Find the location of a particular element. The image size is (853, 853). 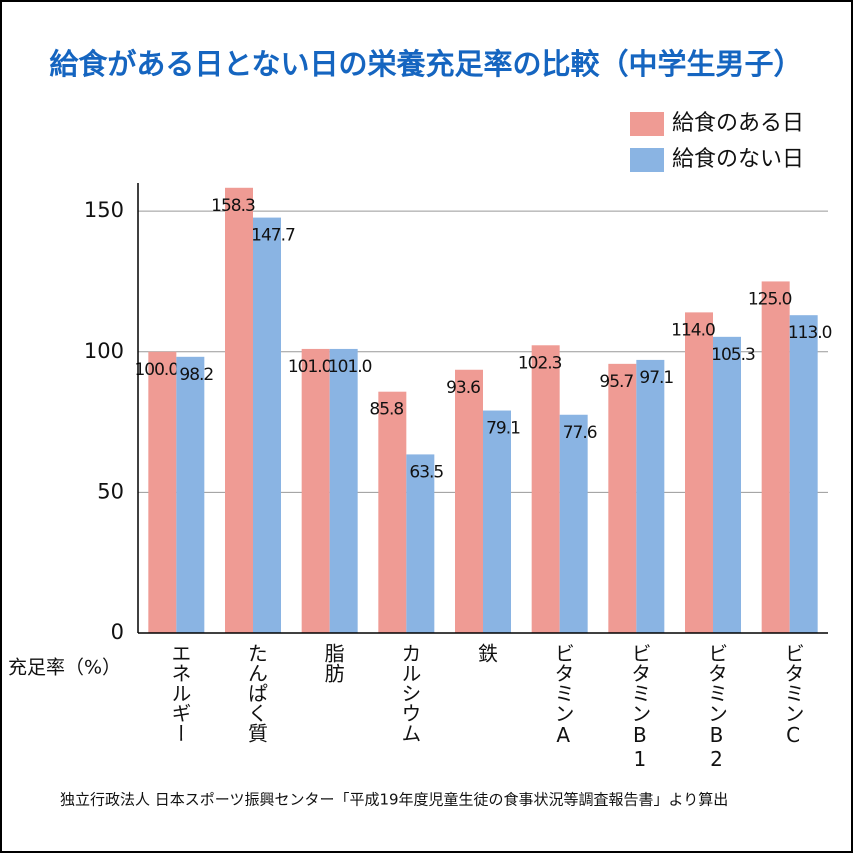

y-tick-label: 100 is located at coordinates (104, 351).